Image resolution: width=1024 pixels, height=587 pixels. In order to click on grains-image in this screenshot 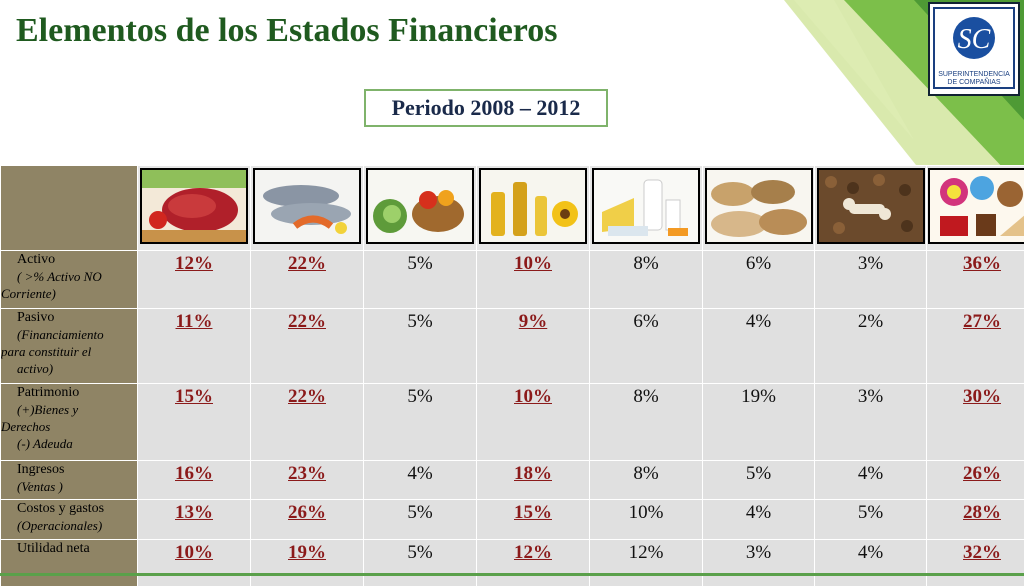, I will do `click(759, 206)`.